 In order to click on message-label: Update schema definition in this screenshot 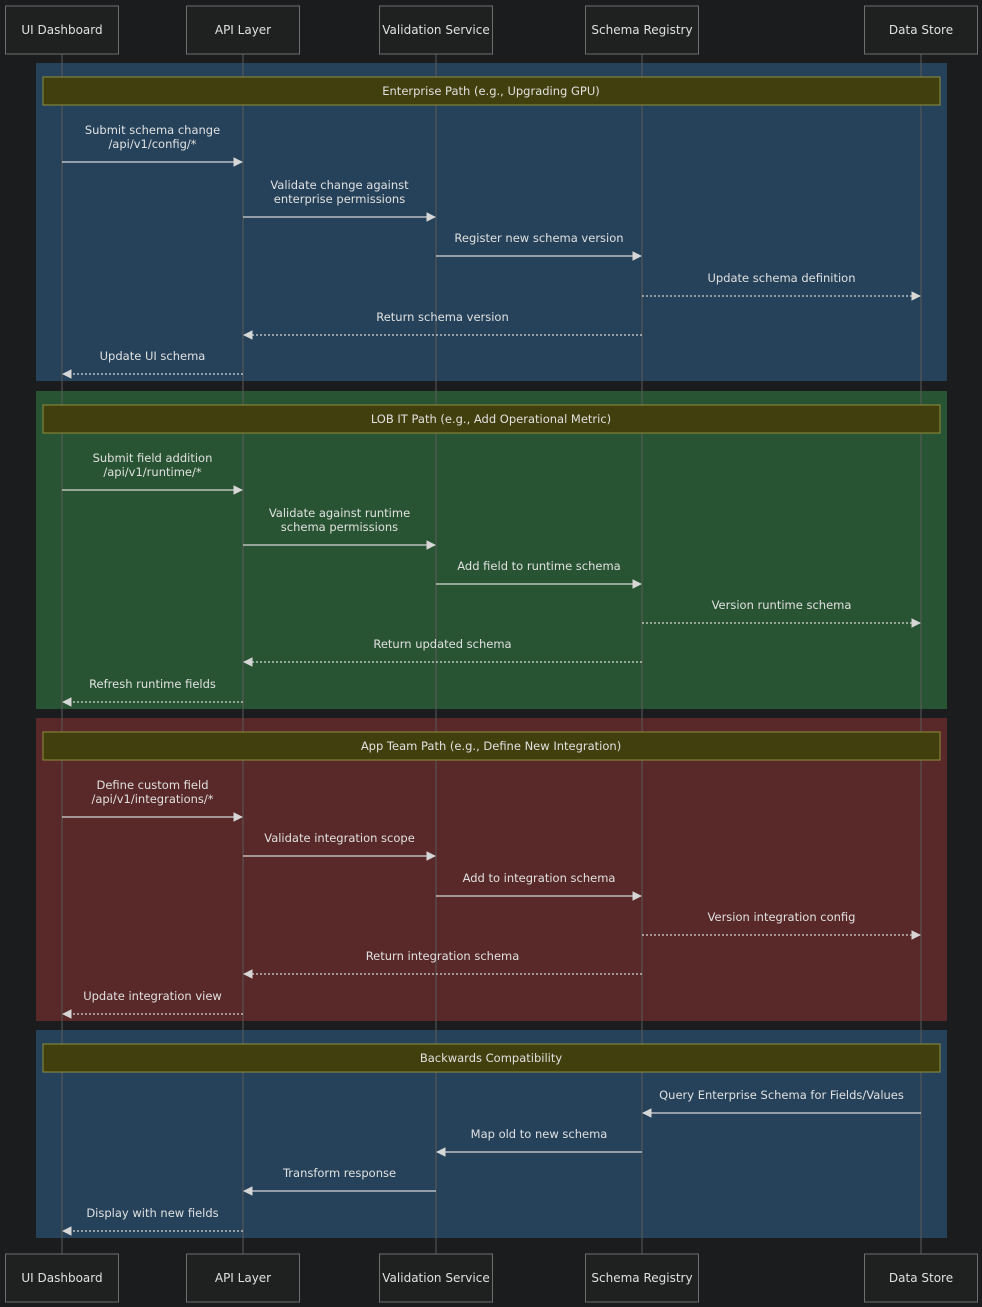, I will do `click(781, 278)`.